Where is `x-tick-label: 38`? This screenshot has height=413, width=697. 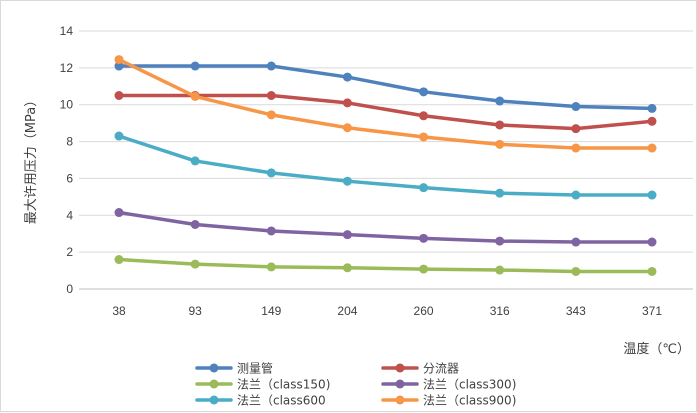 x-tick-label: 38 is located at coordinates (119, 311).